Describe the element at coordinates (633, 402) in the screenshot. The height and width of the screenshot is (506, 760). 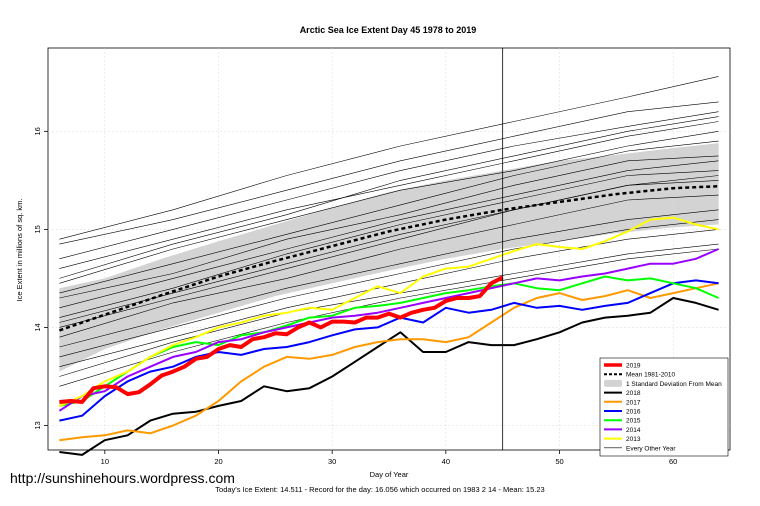
I see `legend-label: 2017` at that location.